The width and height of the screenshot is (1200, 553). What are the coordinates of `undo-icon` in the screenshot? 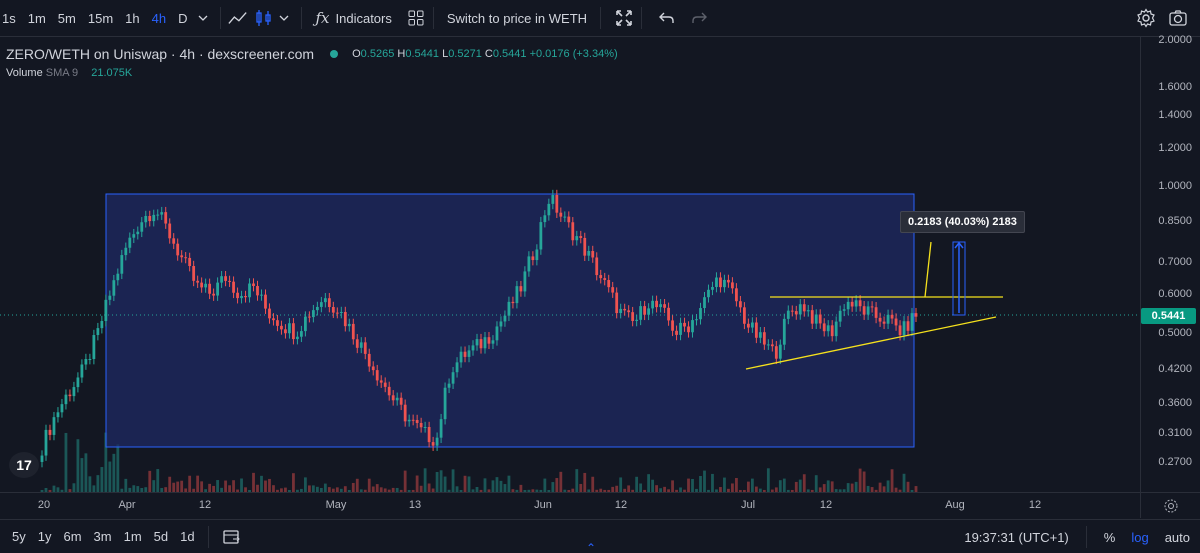 It's located at (667, 18).